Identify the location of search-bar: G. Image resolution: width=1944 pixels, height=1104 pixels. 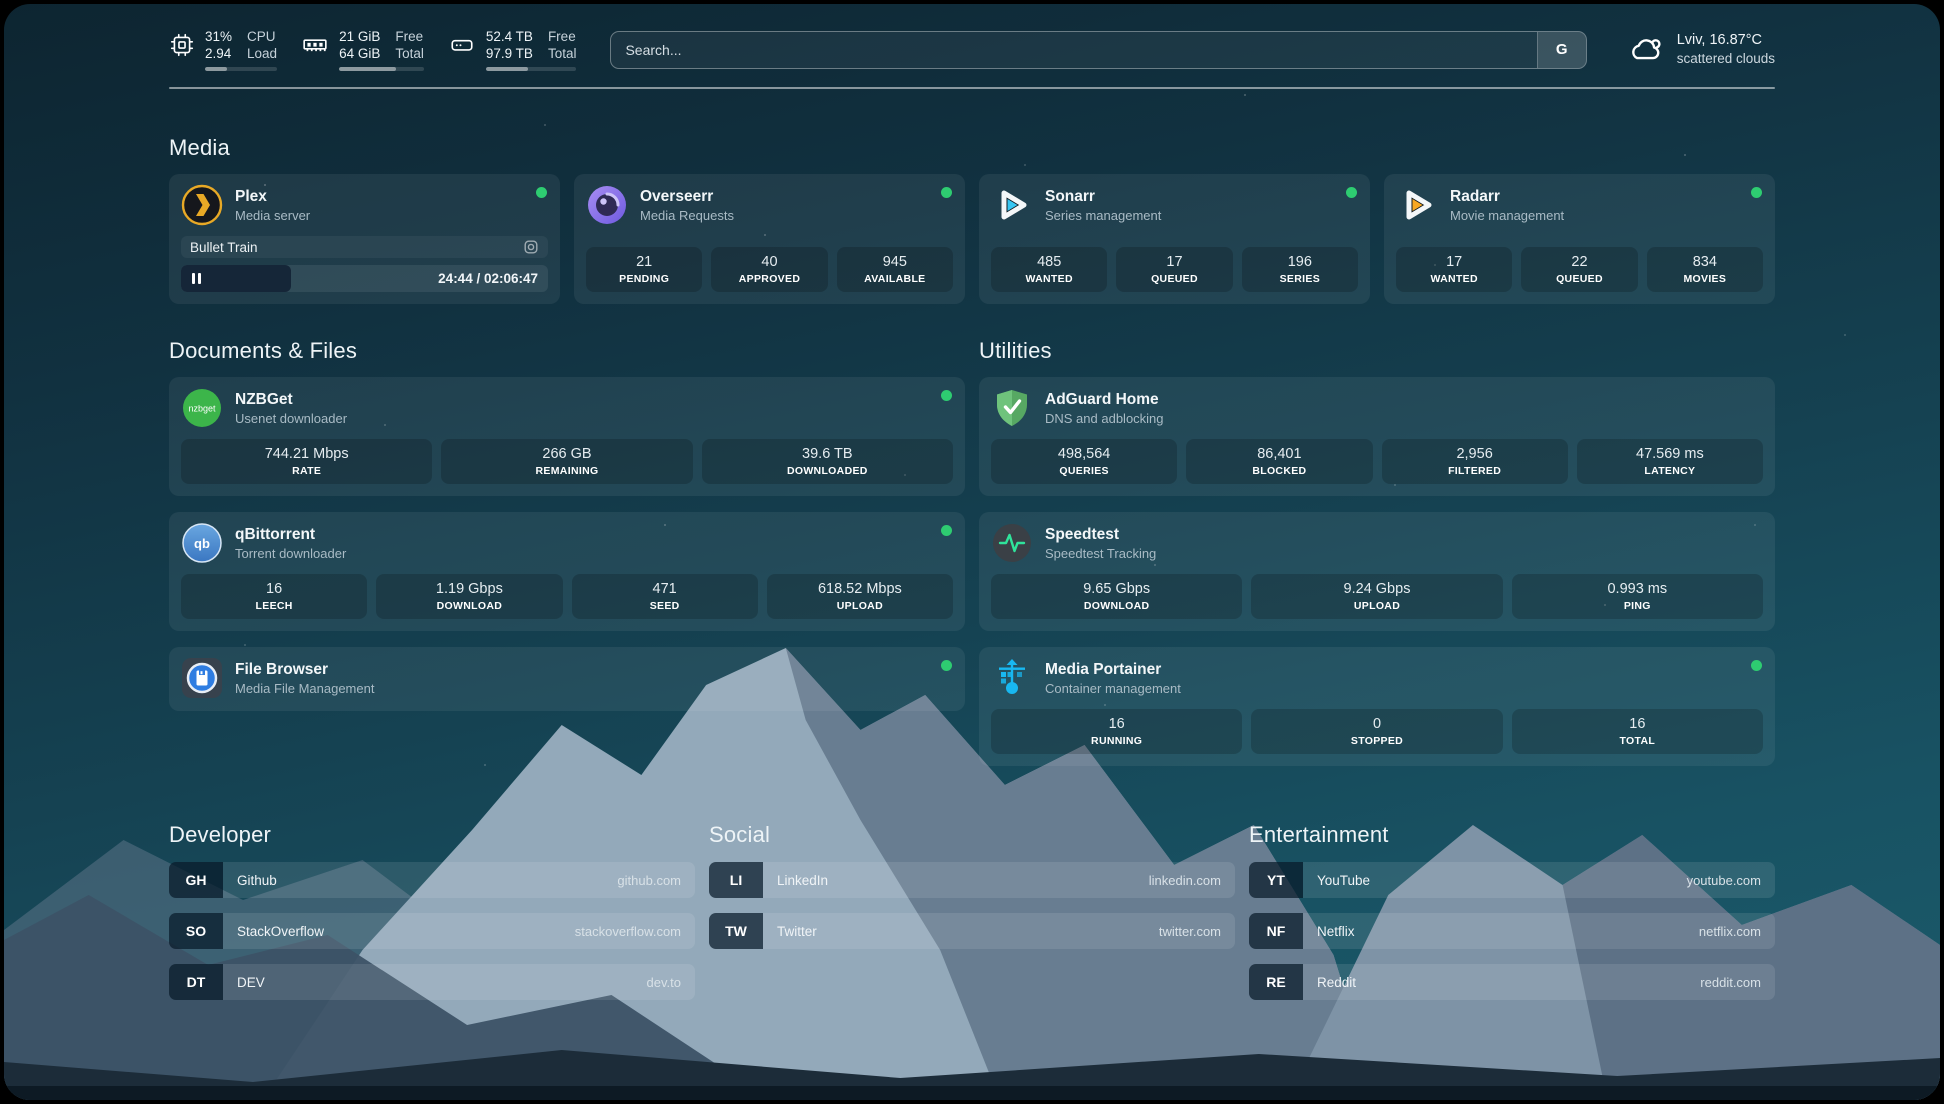
(1098, 49).